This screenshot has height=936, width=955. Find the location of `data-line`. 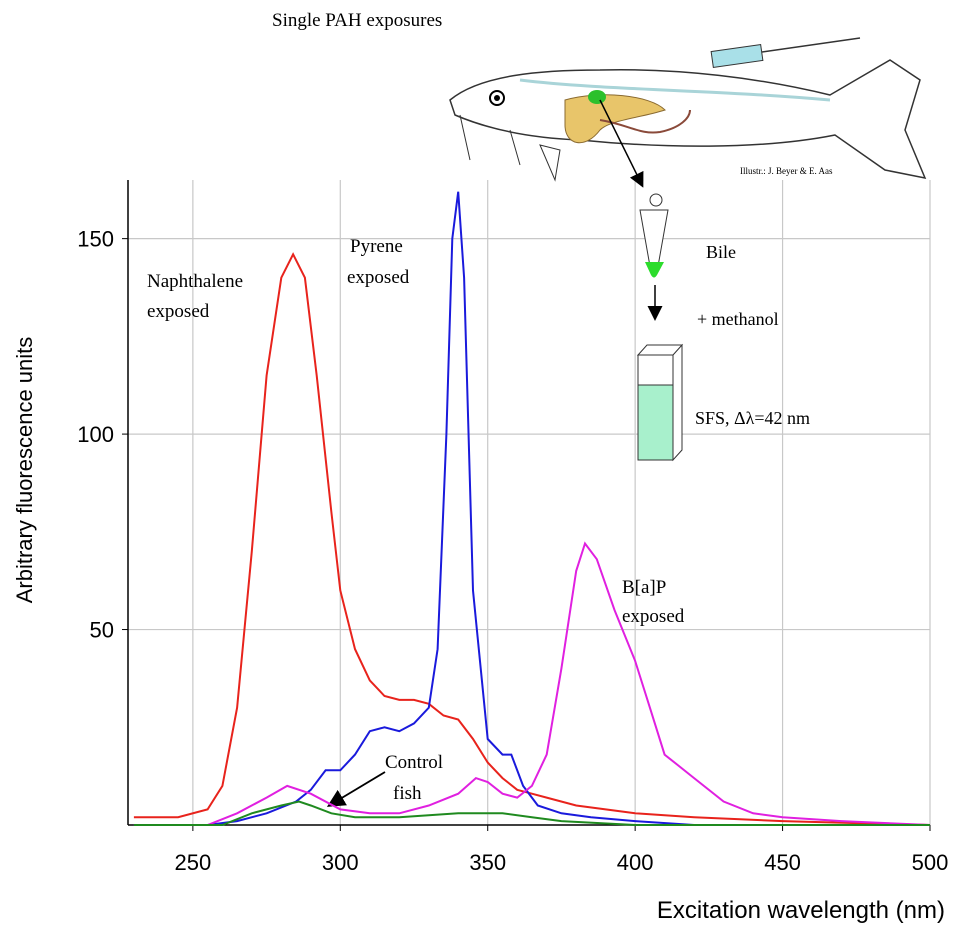

data-line is located at coordinates (531, 813).